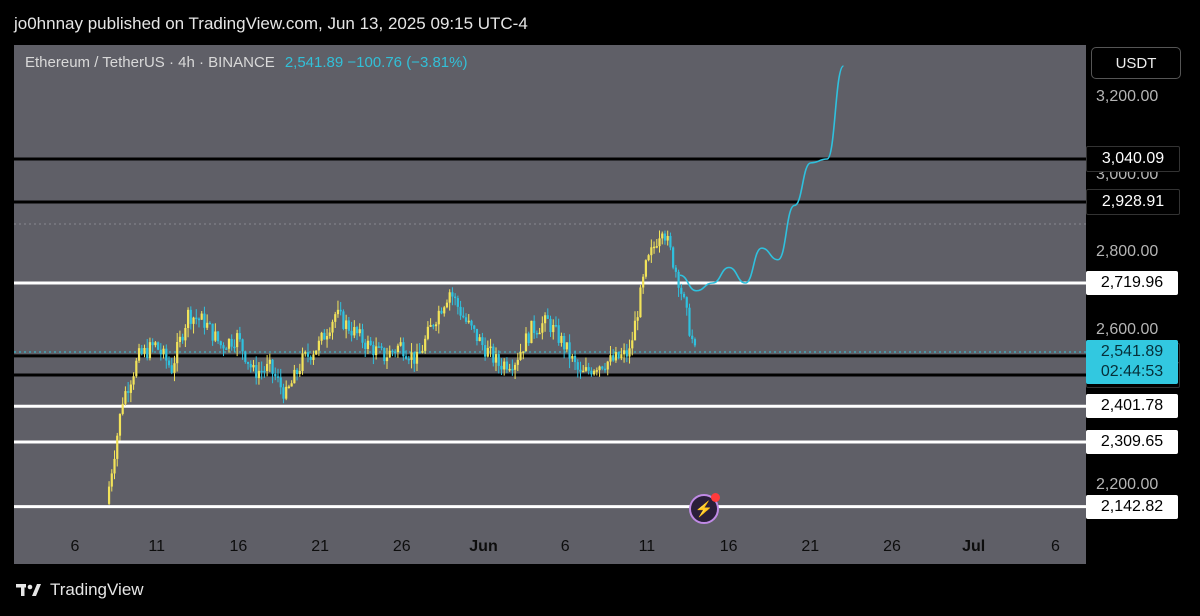  Describe the element at coordinates (704, 508) in the screenshot. I see `alert-lightning-icon: ⚡` at that location.